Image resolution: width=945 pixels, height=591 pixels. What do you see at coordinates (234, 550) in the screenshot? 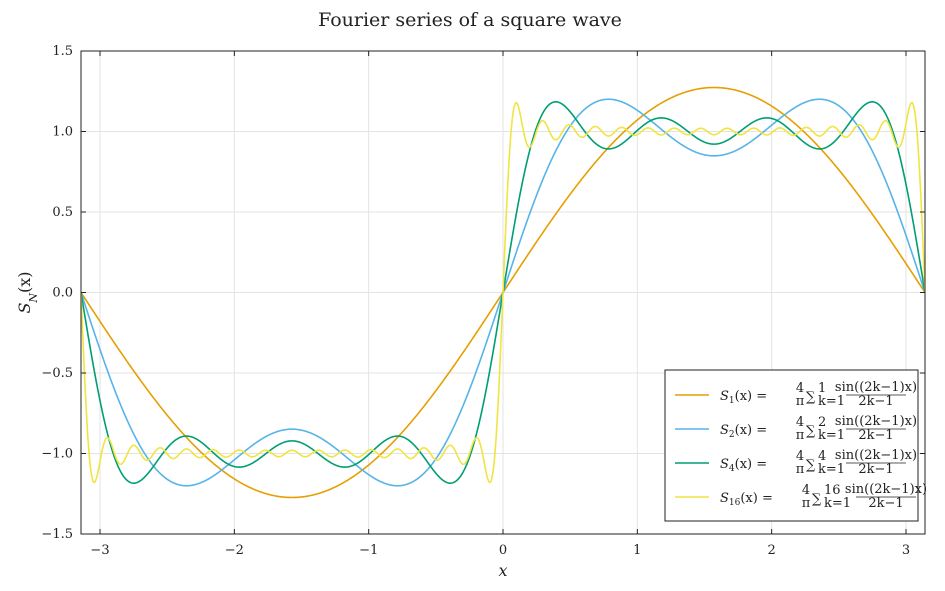
I see `x-tick-label: −2` at bounding box center [234, 550].